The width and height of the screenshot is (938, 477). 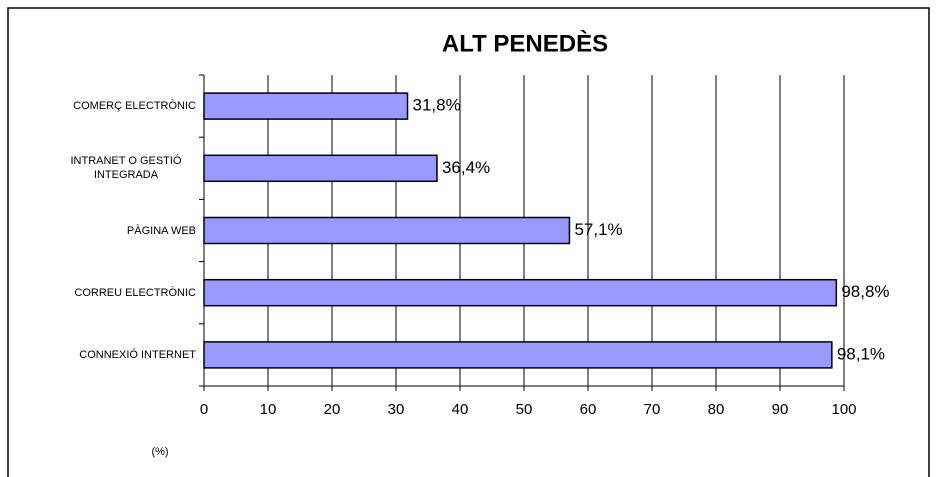 What do you see at coordinates (460, 409) in the screenshot?
I see `x-tick-label: 40` at bounding box center [460, 409].